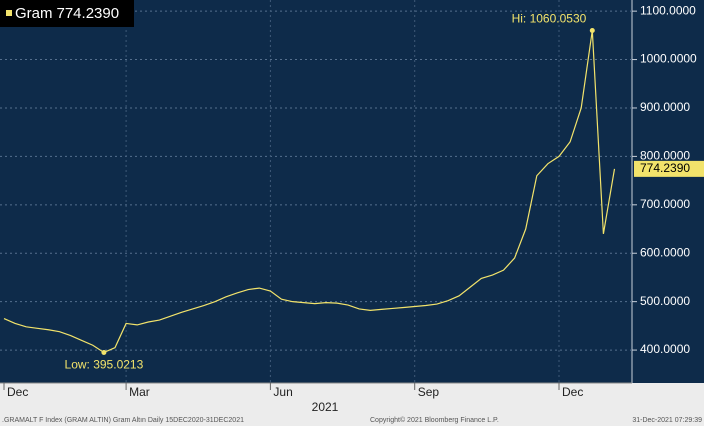 Image resolution: width=704 pixels, height=426 pixels. Describe the element at coordinates (665, 301) in the screenshot. I see `y-tick-label: 500.0000` at that location.